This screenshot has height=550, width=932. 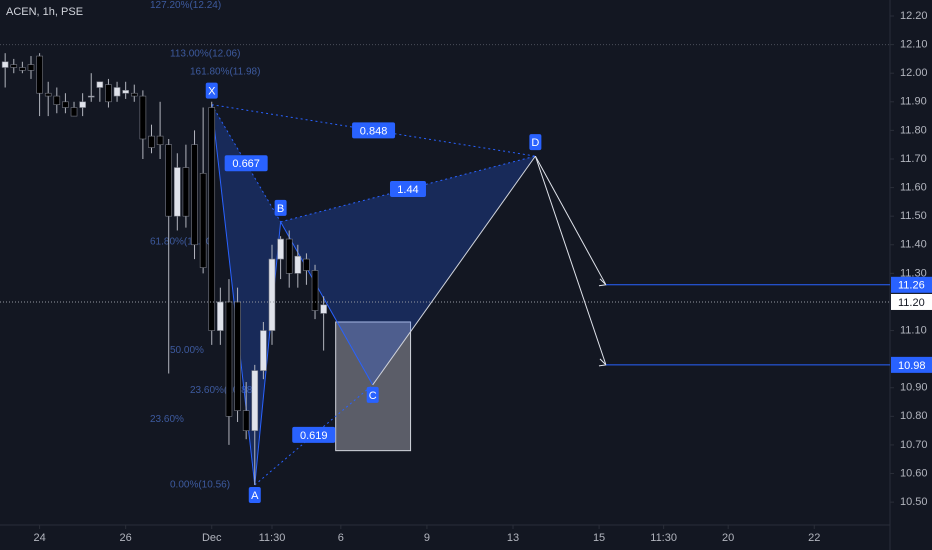 I want to click on fib-label: 61.80%(11.40), so click(x=182, y=242).